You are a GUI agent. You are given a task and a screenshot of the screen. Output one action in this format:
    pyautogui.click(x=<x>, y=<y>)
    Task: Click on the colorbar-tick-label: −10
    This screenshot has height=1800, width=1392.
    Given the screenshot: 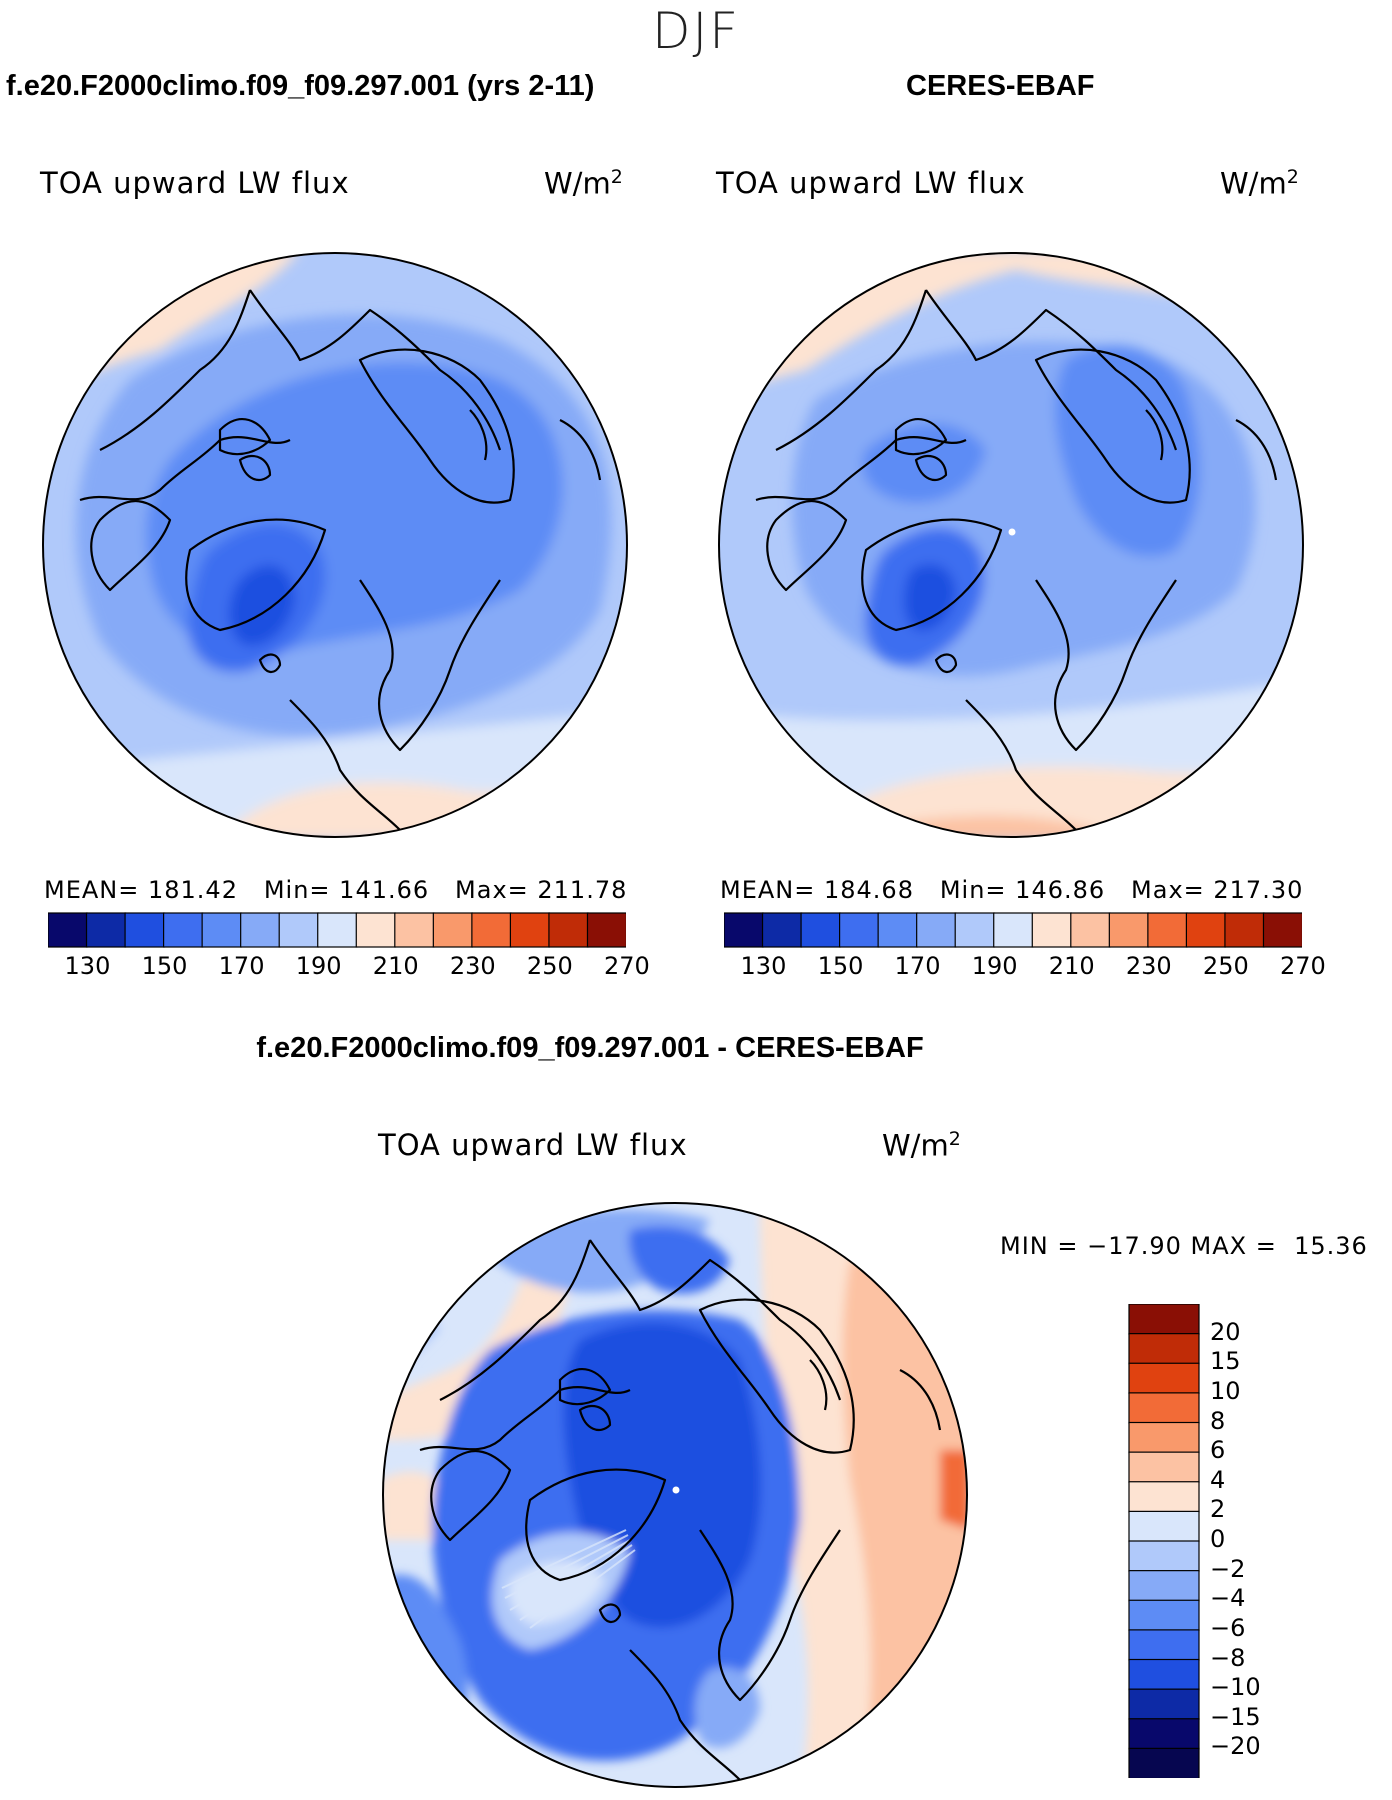 What is the action you would take?
    pyautogui.click(x=1235, y=1687)
    